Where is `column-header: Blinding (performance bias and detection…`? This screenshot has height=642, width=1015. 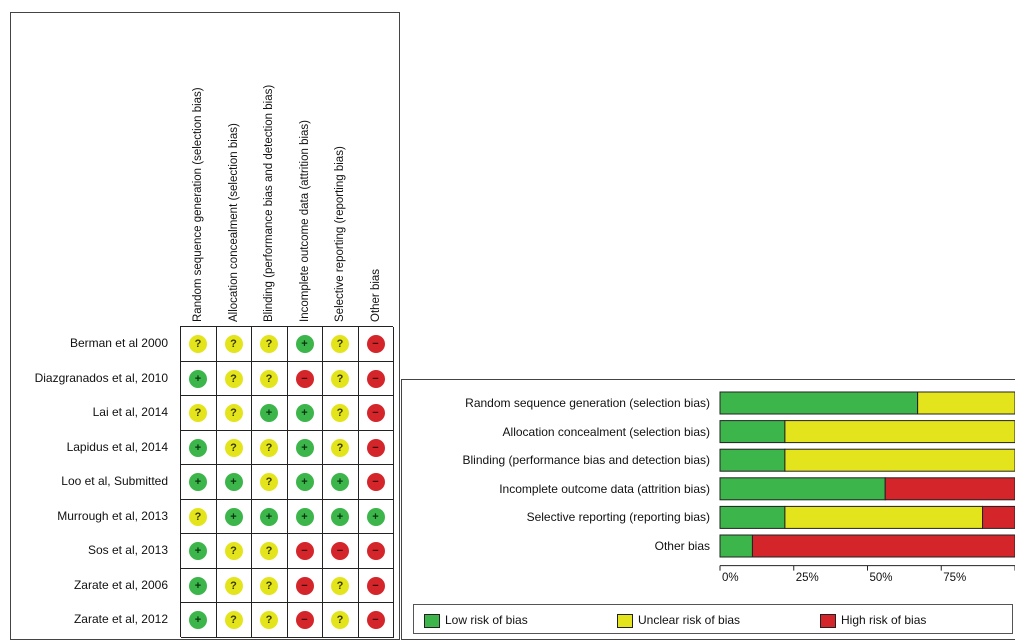
column-header: Blinding (performance bias and detection… is located at coordinates (269, 203).